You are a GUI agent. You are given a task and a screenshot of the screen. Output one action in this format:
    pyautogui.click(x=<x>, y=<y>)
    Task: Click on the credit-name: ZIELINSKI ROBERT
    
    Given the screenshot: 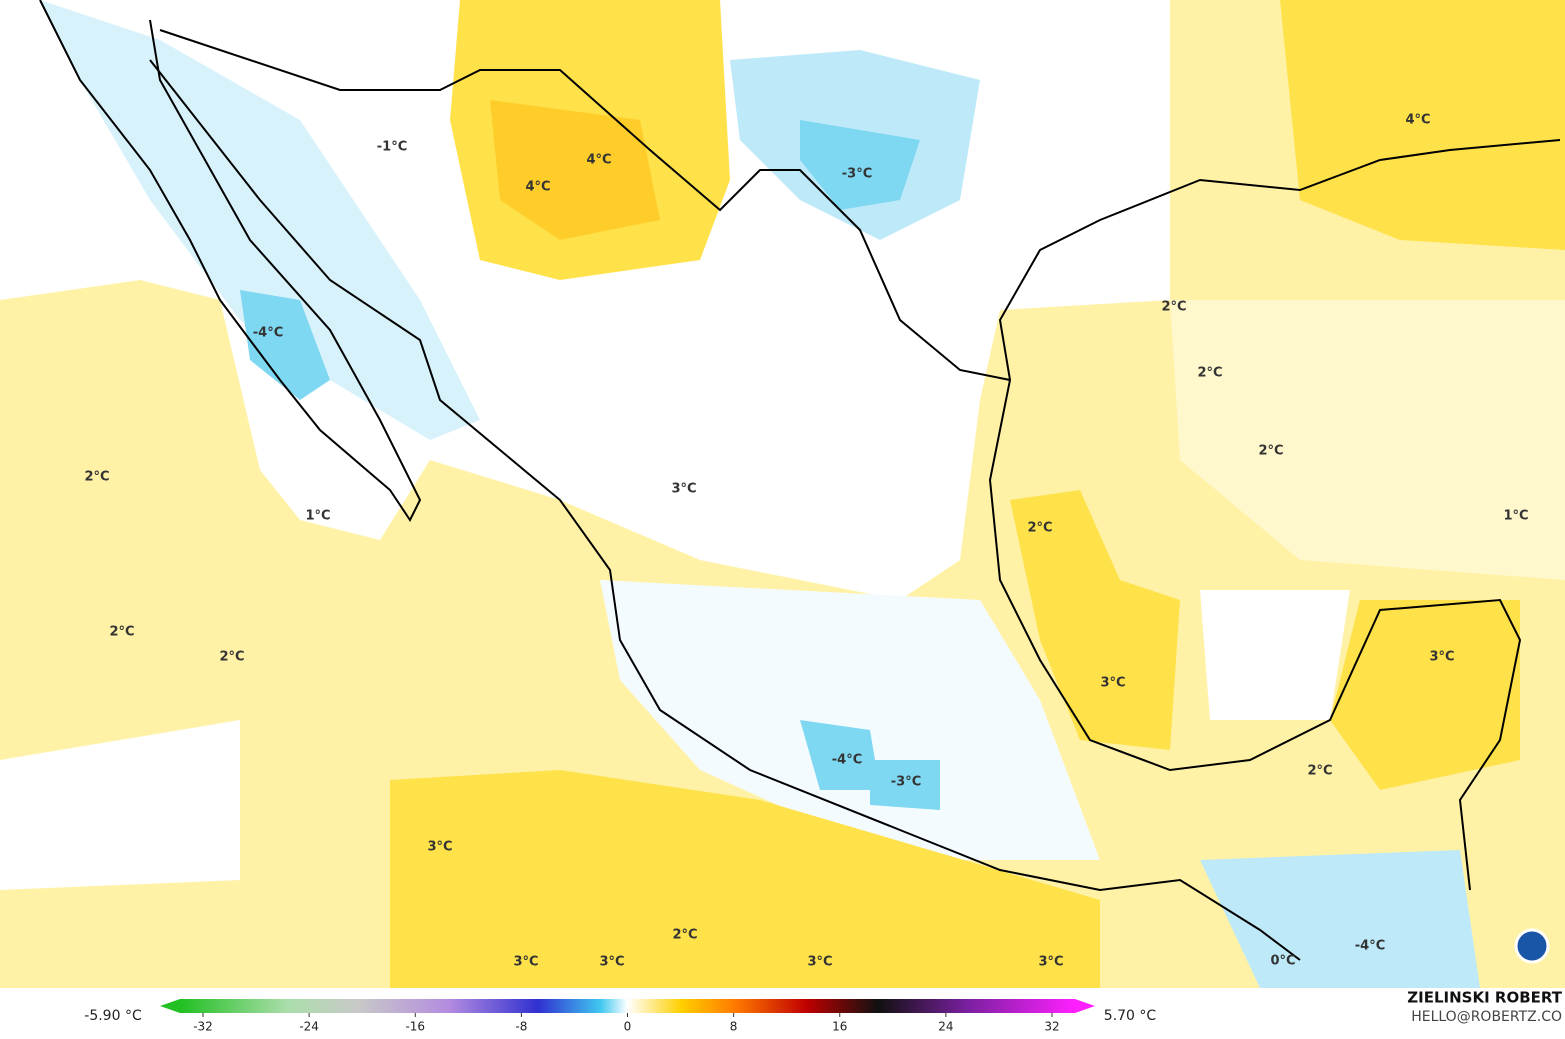 What is the action you would take?
    pyautogui.click(x=1484, y=998)
    